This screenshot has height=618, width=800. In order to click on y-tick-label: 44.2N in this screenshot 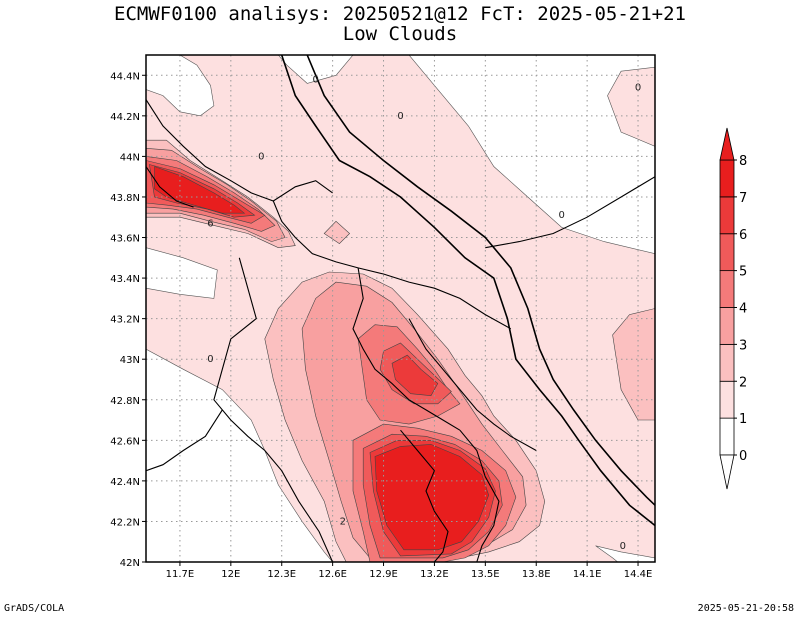, I will do `click(125, 117)`.